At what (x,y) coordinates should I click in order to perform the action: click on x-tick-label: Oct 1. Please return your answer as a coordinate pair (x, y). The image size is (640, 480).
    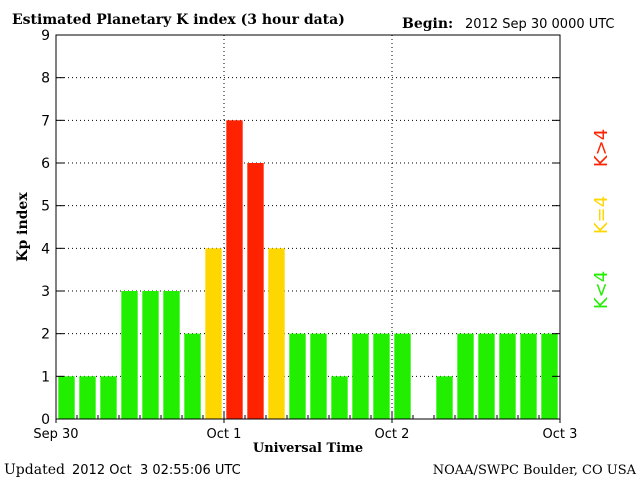
    Looking at the image, I should click on (224, 434).